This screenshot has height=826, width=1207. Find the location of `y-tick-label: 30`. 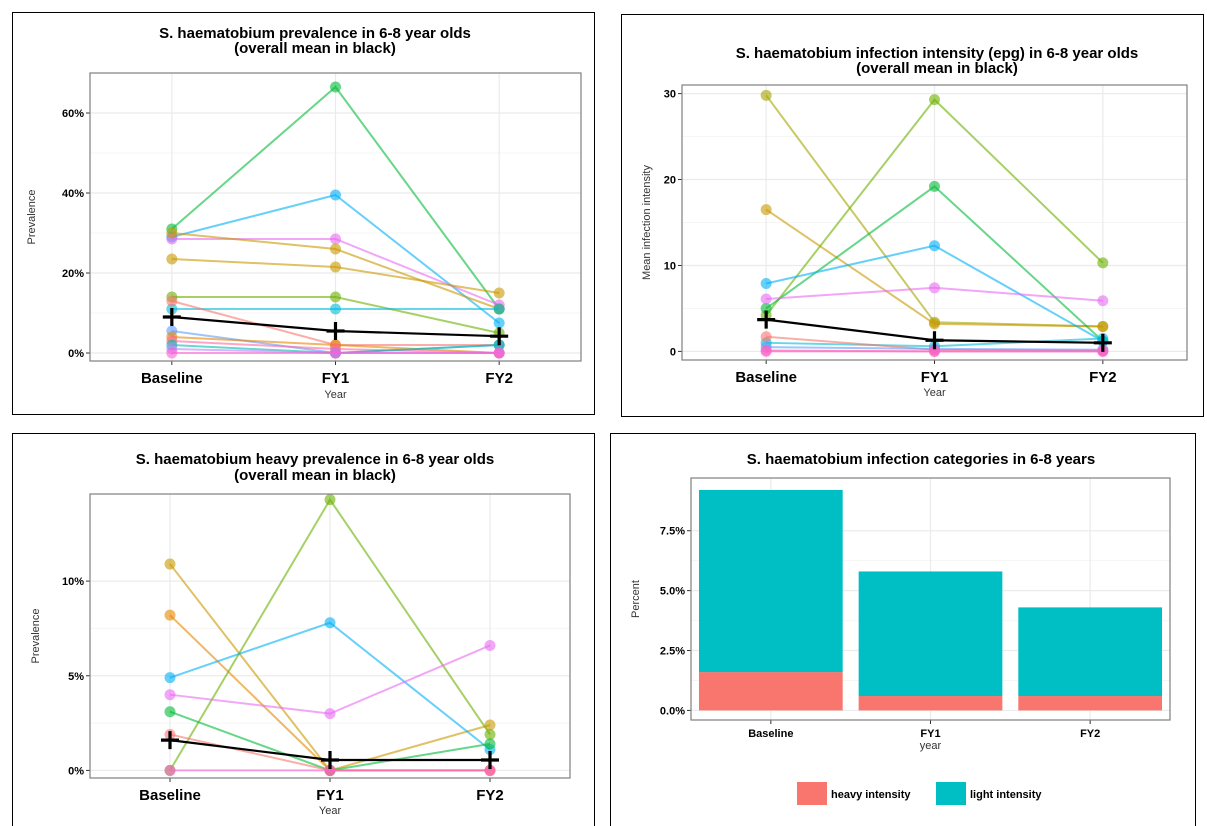

y-tick-label: 30 is located at coordinates (670, 95).